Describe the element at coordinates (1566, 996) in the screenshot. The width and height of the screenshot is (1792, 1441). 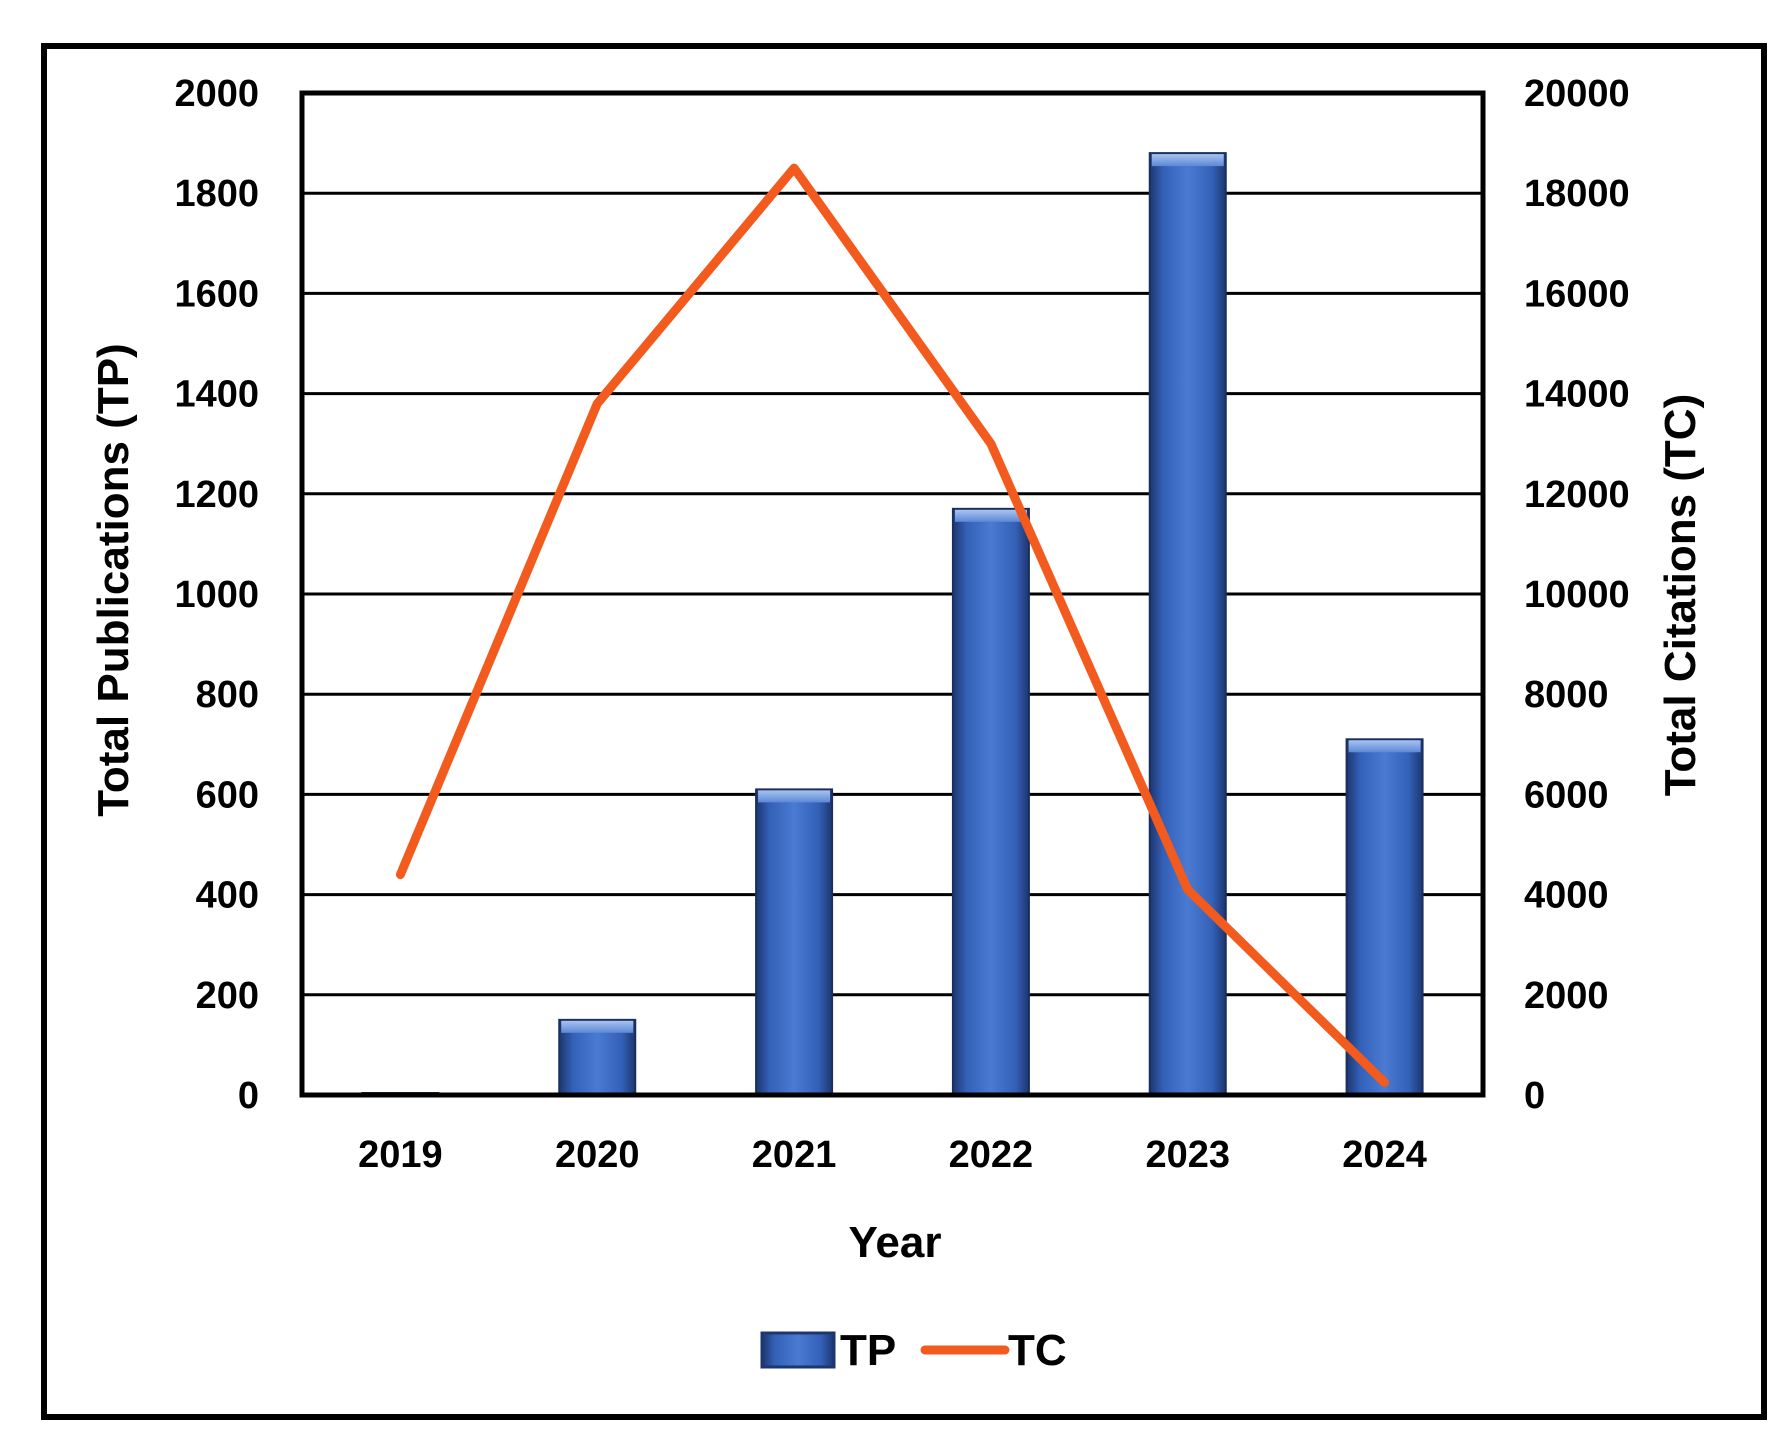
I see `y2-tick-label: 2000` at that location.